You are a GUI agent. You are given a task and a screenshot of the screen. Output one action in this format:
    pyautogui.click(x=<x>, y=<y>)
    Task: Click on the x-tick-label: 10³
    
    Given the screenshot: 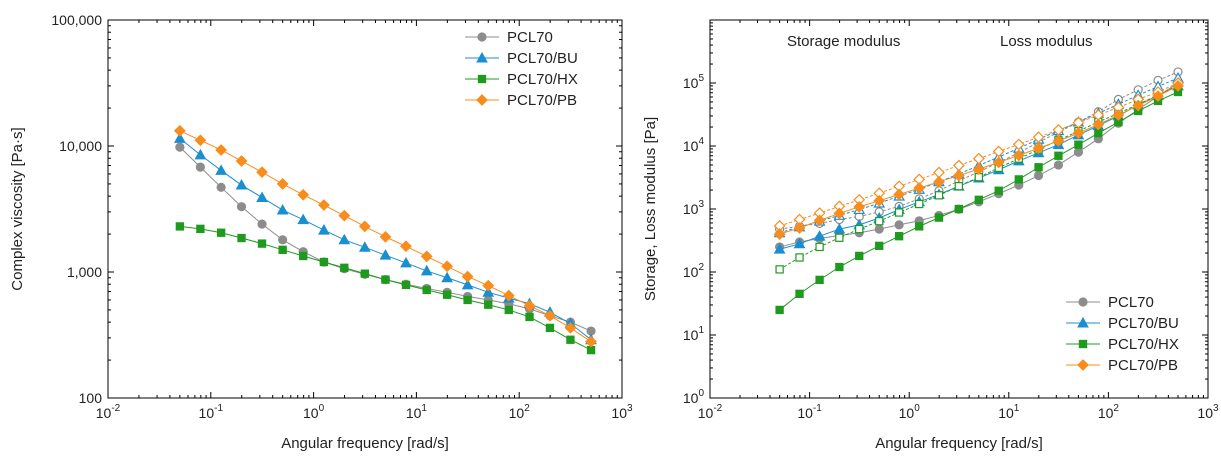 What is the action you would take?
    pyautogui.click(x=622, y=412)
    